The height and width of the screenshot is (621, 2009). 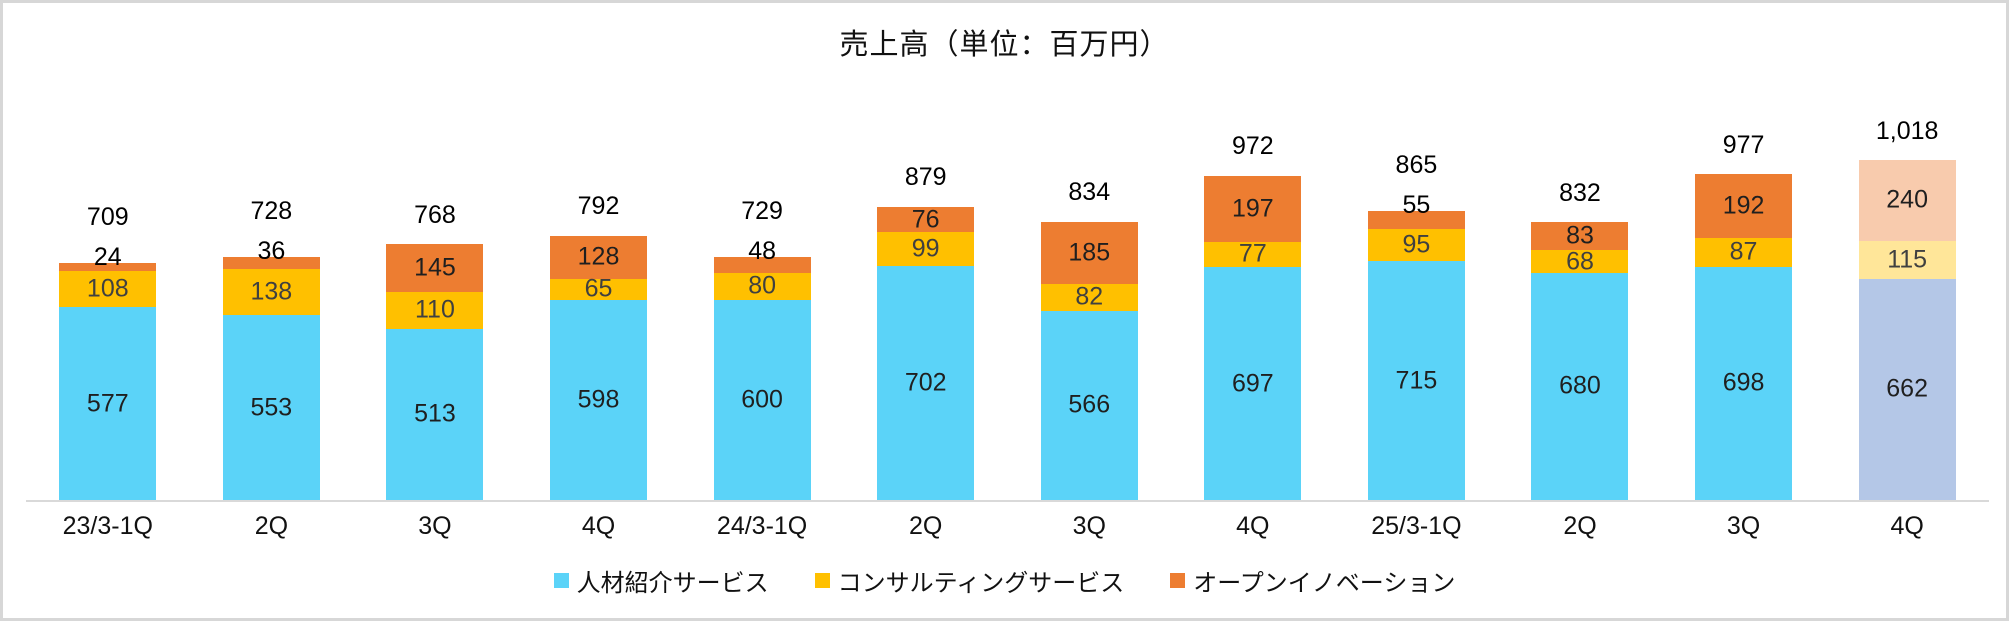 I want to click on segment-value-label: 108, so click(x=107, y=288).